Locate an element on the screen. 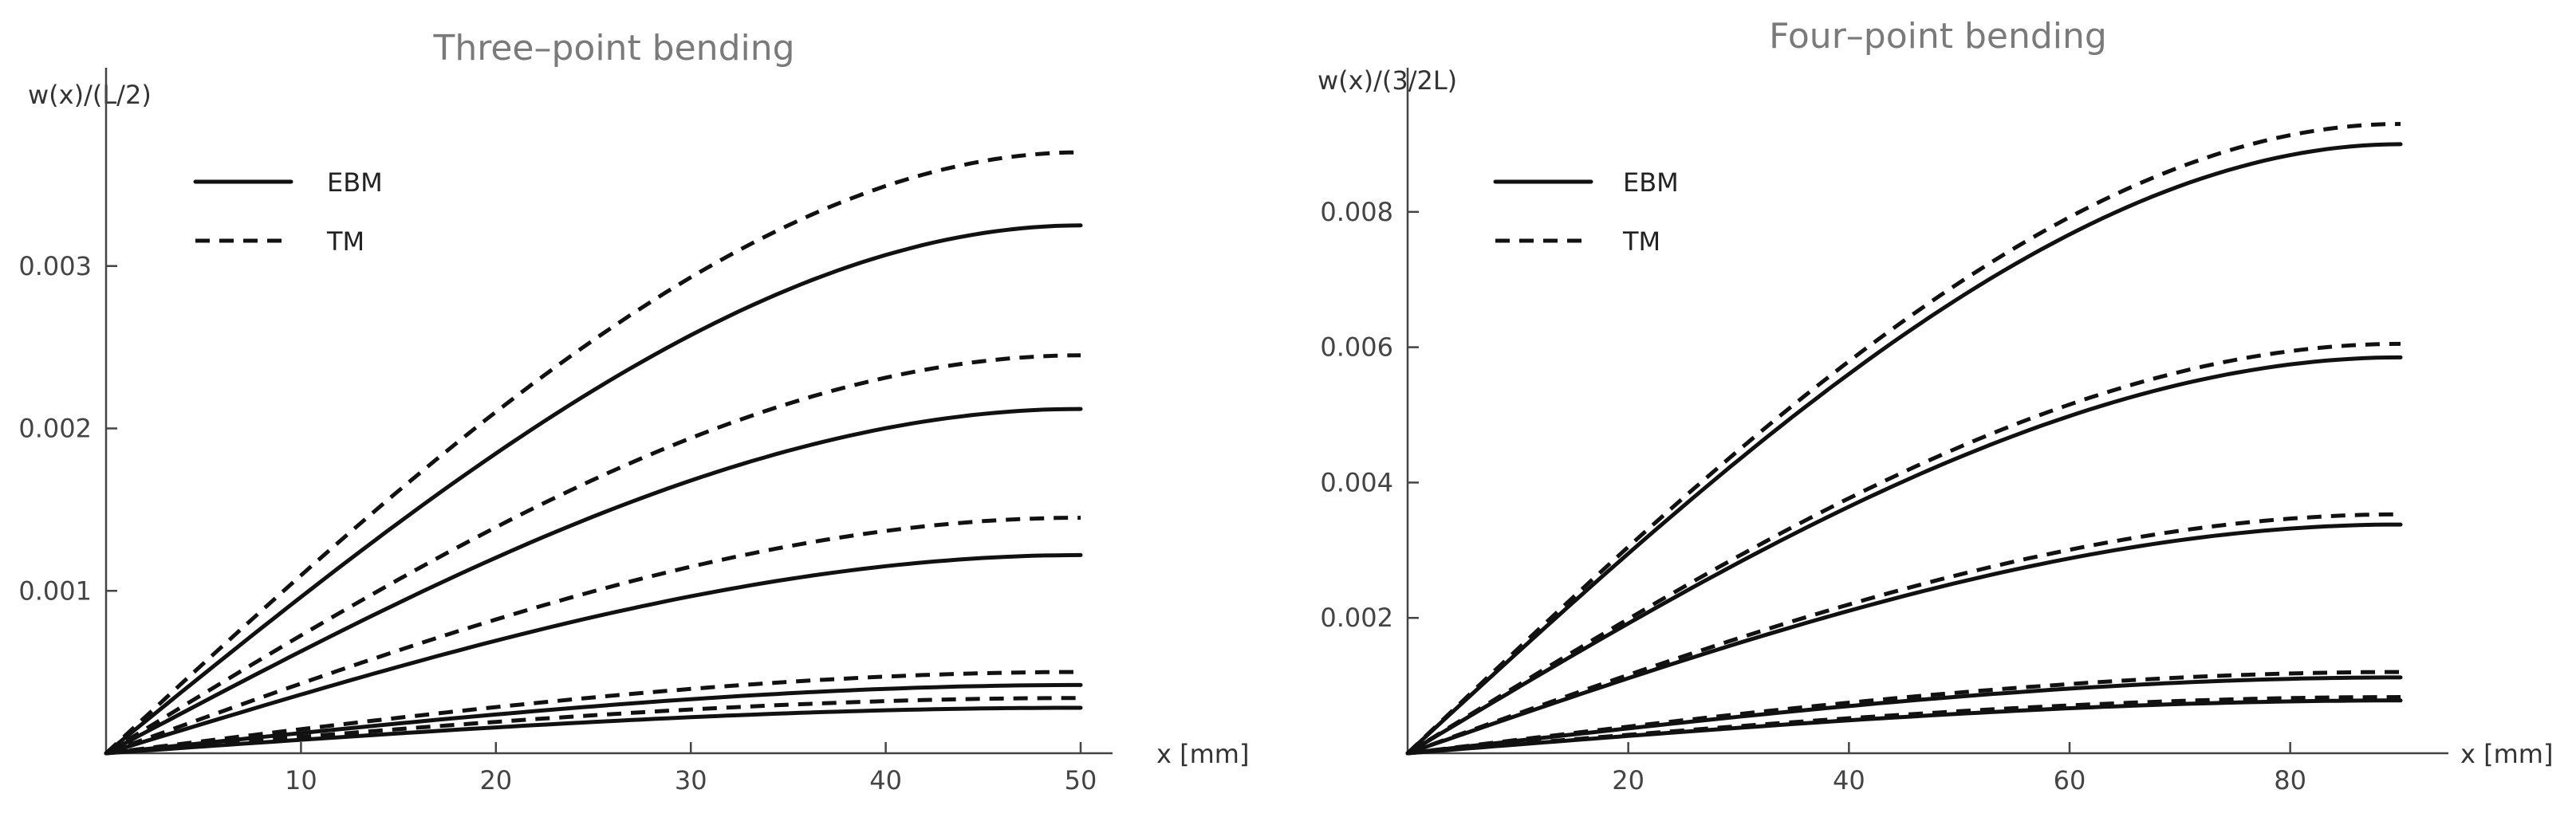 The width and height of the screenshot is (2576, 817). x-tick-label: 30 is located at coordinates (691, 780).